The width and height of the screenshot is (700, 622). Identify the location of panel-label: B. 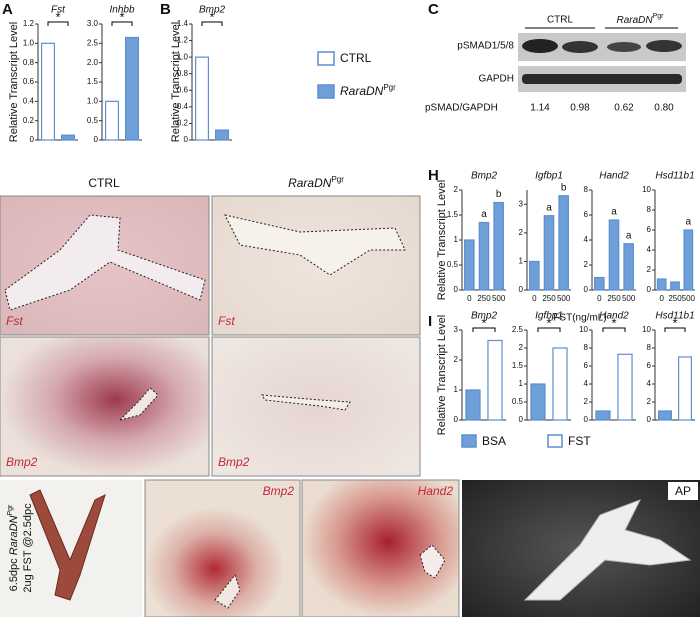
(165, 9).